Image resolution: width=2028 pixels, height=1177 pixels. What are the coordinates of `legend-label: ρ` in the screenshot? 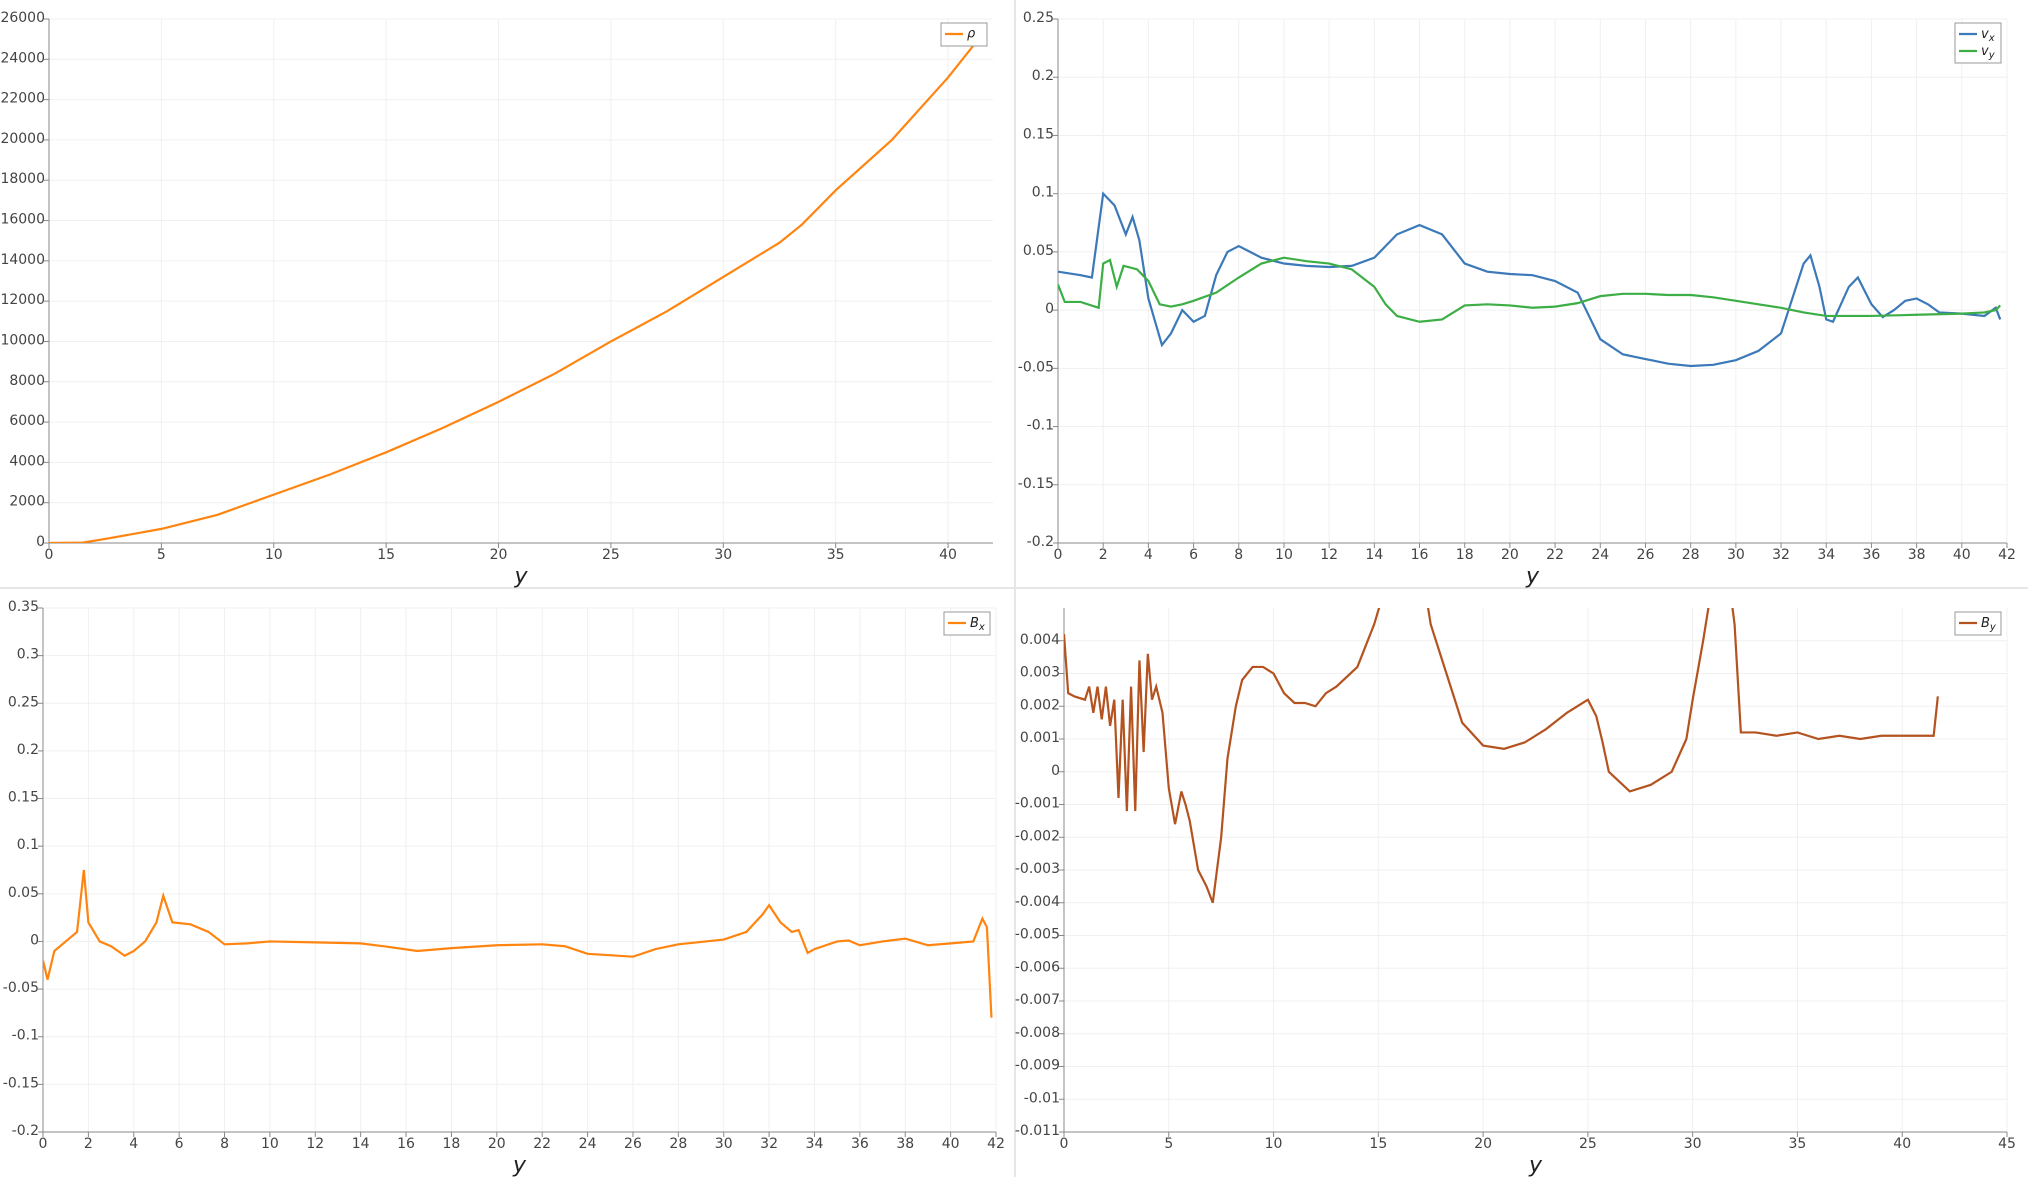 It's located at (971, 34).